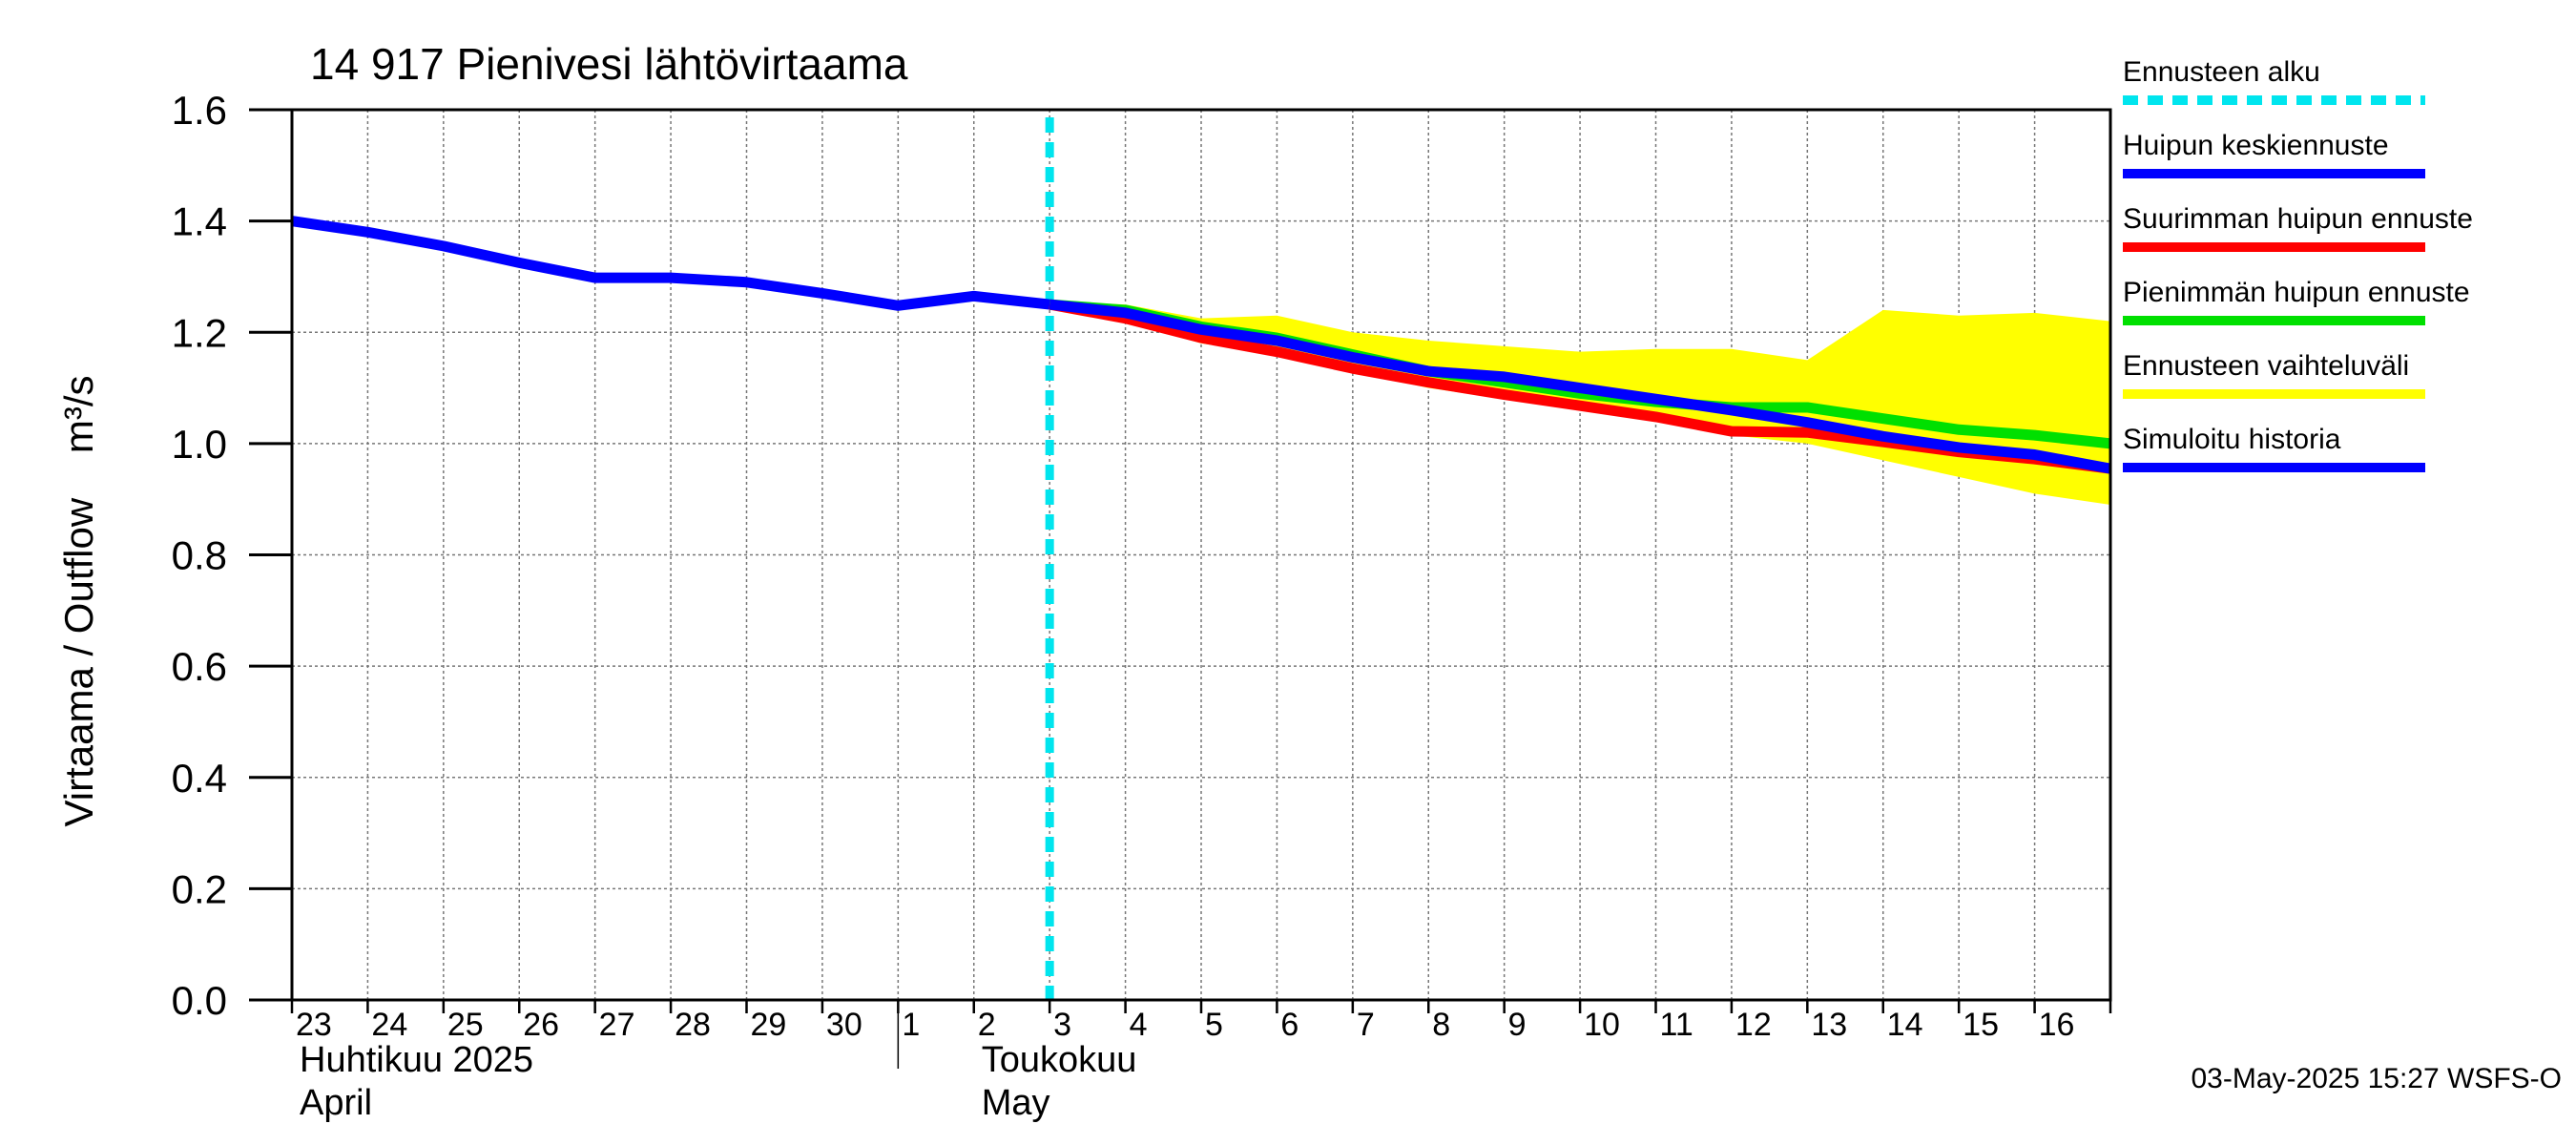  I want to click on x-tick-label: 13, so click(1829, 1025).